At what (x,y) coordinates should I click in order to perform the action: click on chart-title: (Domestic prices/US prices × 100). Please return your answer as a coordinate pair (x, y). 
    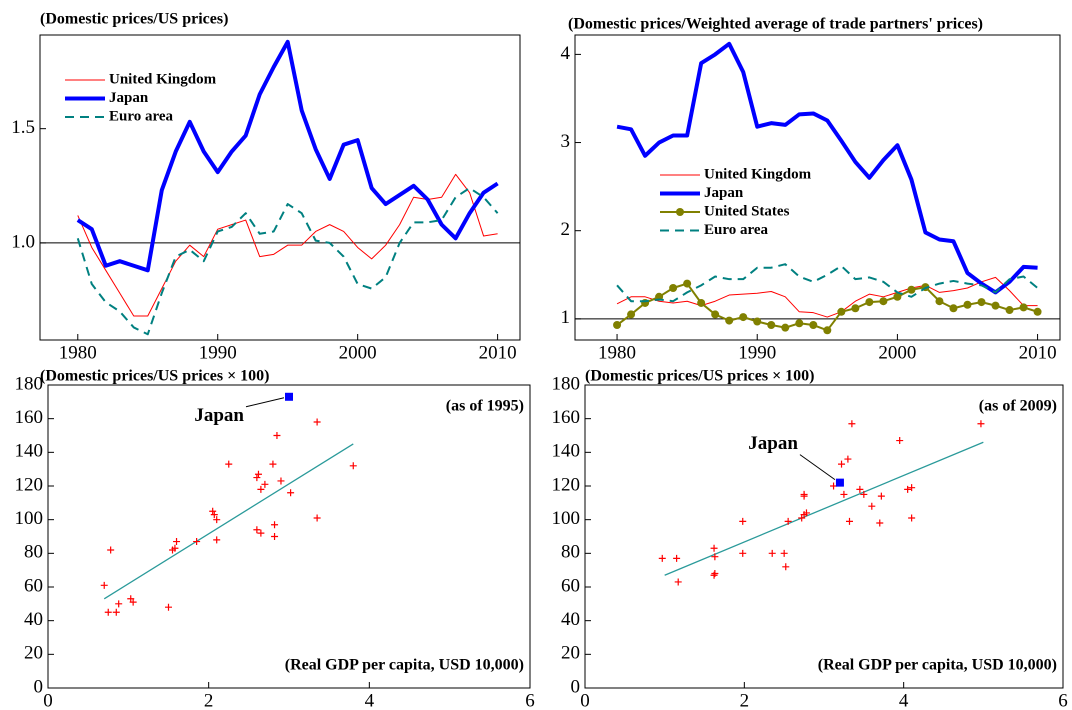
    Looking at the image, I should click on (155, 376).